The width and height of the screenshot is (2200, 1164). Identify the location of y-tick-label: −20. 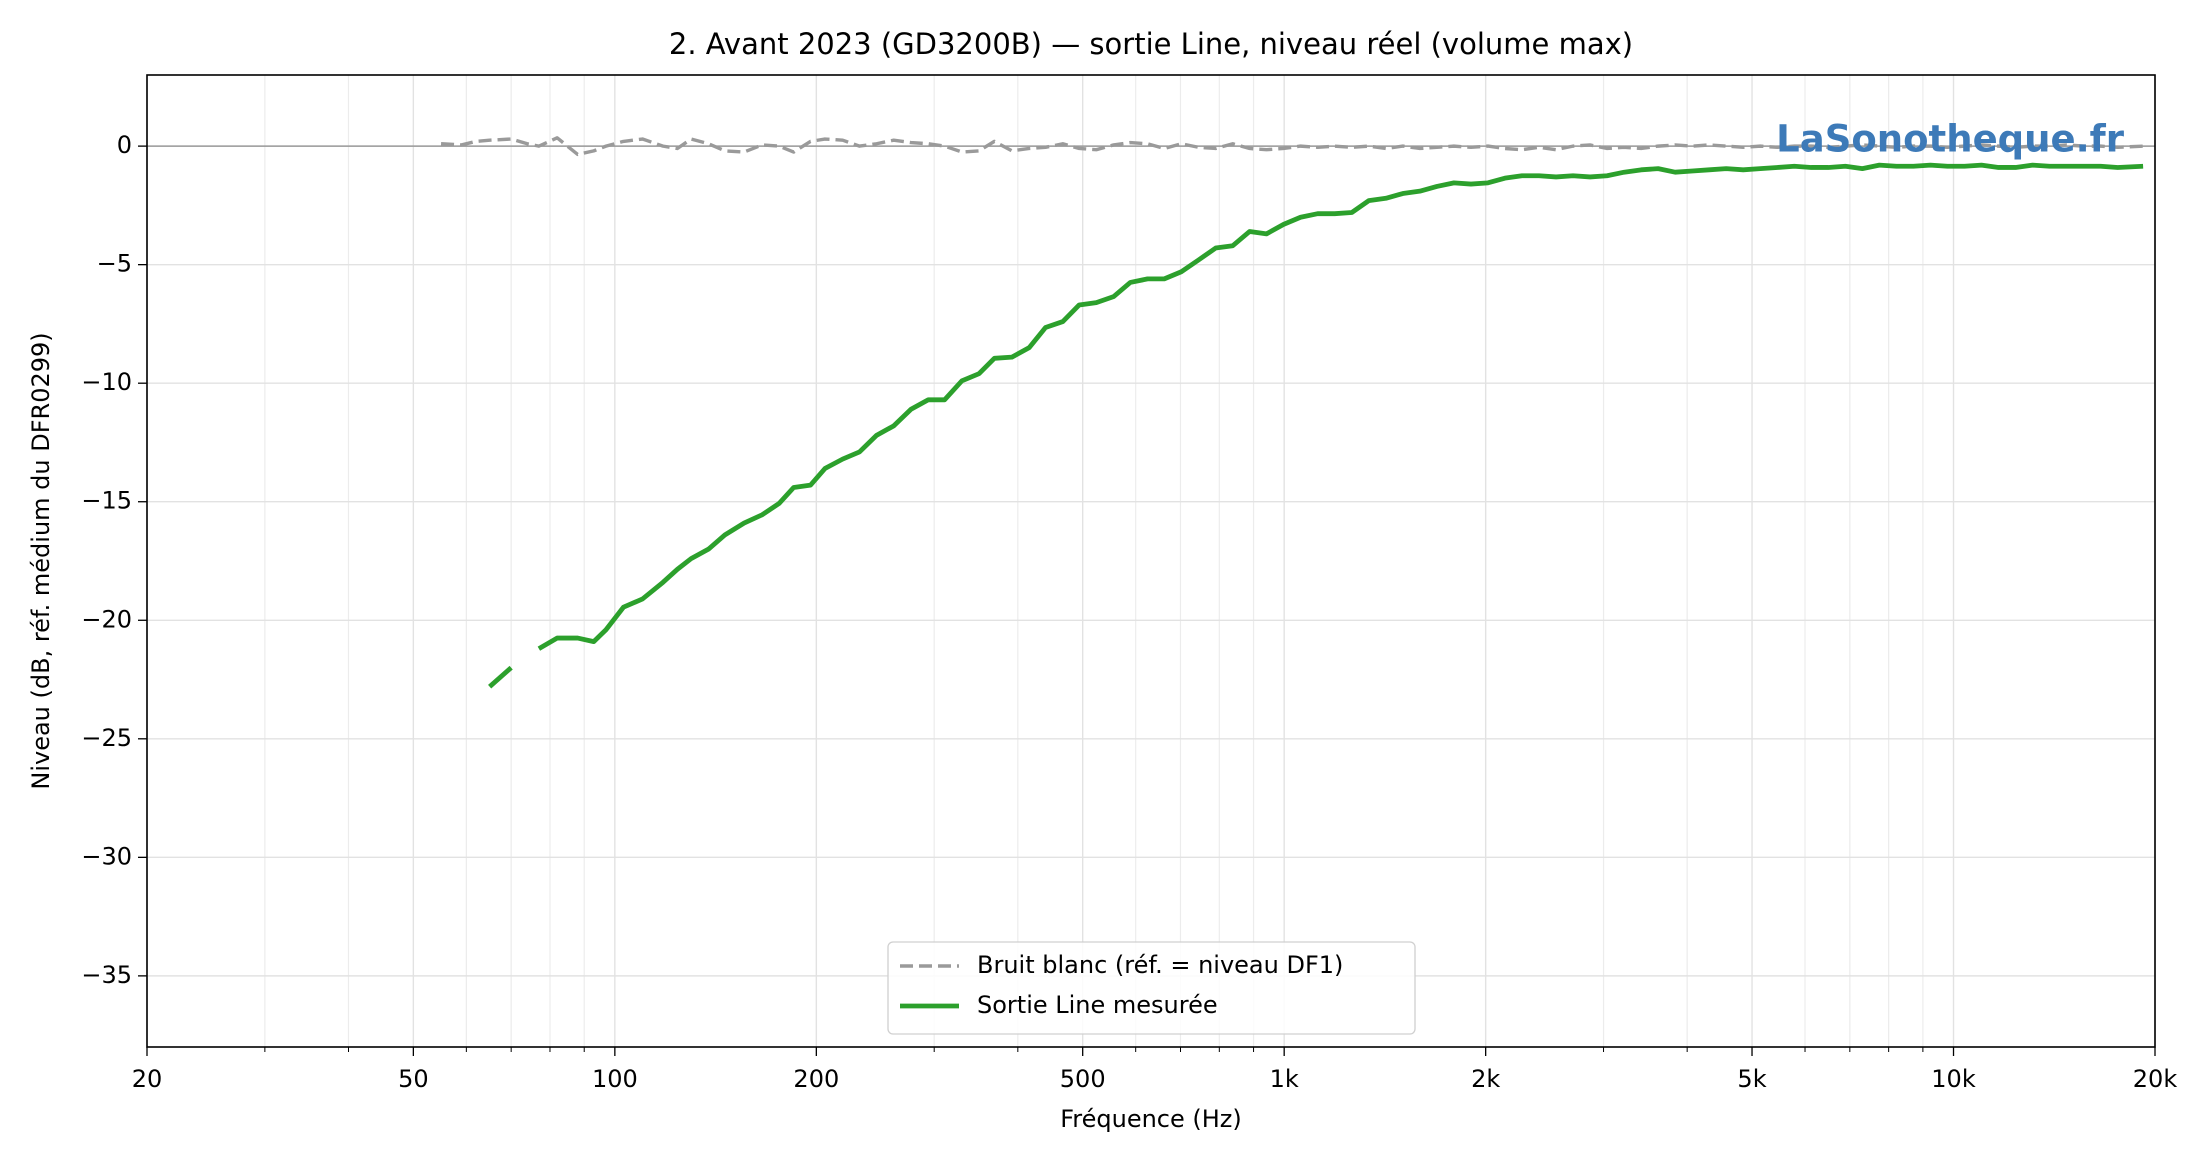
(106, 619).